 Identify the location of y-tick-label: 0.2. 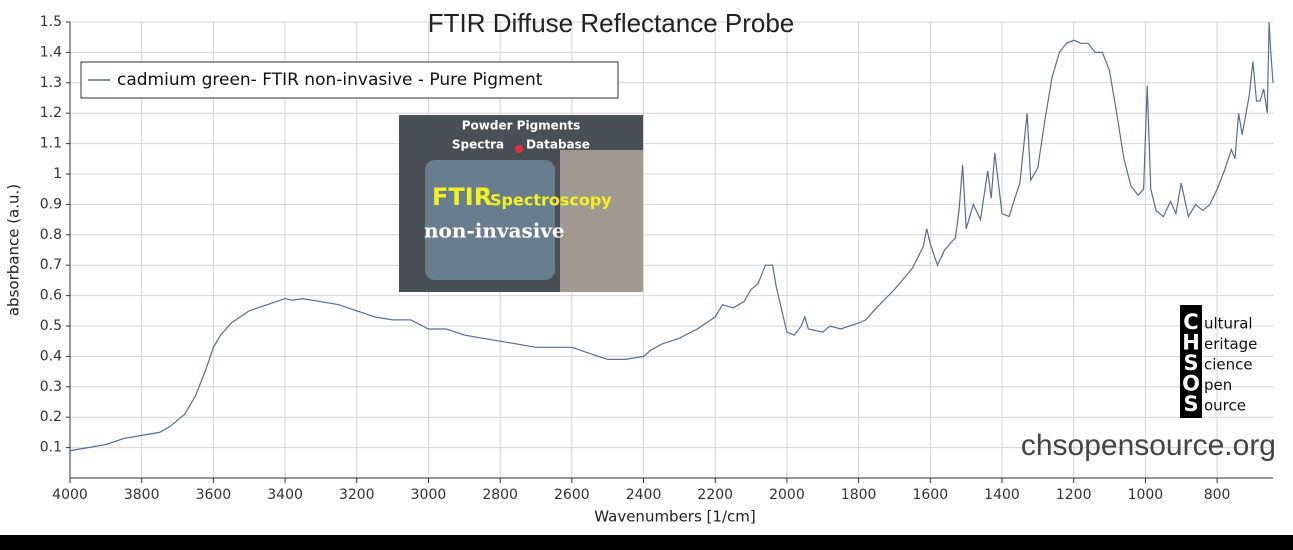
(51, 417).